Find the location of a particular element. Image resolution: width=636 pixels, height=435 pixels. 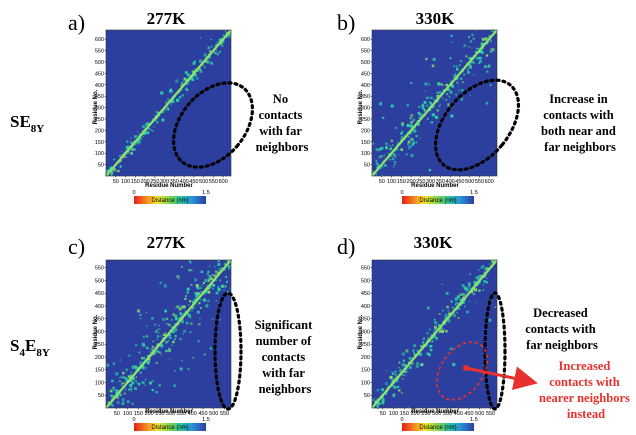

x-tick-label: 500 is located at coordinates (479, 414).